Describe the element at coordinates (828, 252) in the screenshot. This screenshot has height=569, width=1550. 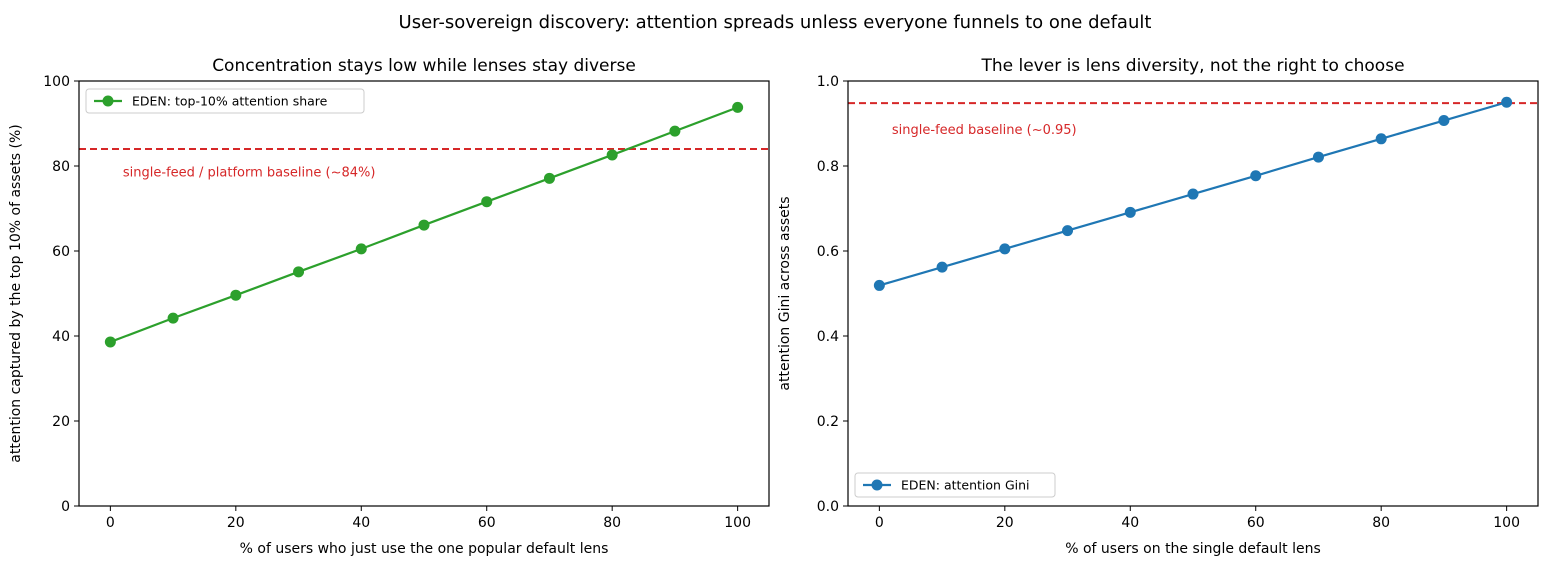
I see `y-tick-label: 0.6` at that location.